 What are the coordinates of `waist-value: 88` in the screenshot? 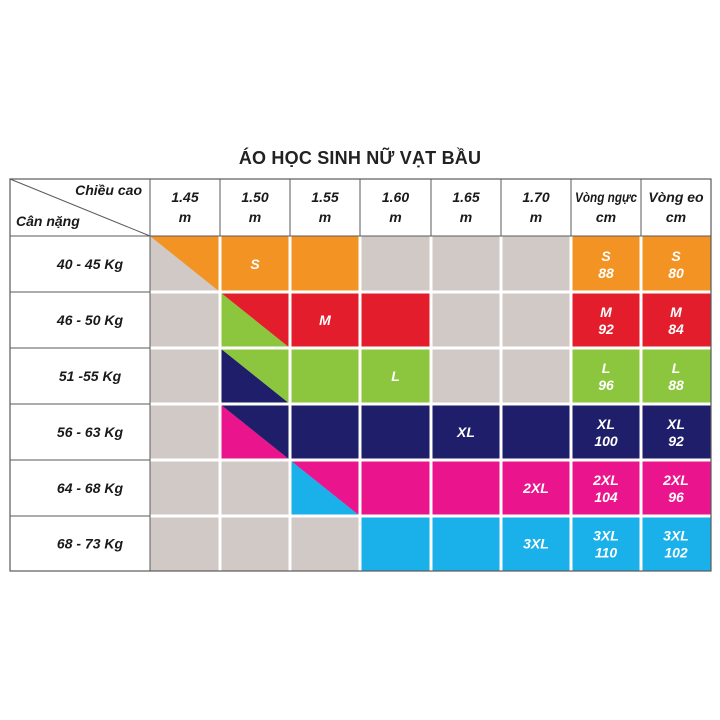 It's located at (676, 385).